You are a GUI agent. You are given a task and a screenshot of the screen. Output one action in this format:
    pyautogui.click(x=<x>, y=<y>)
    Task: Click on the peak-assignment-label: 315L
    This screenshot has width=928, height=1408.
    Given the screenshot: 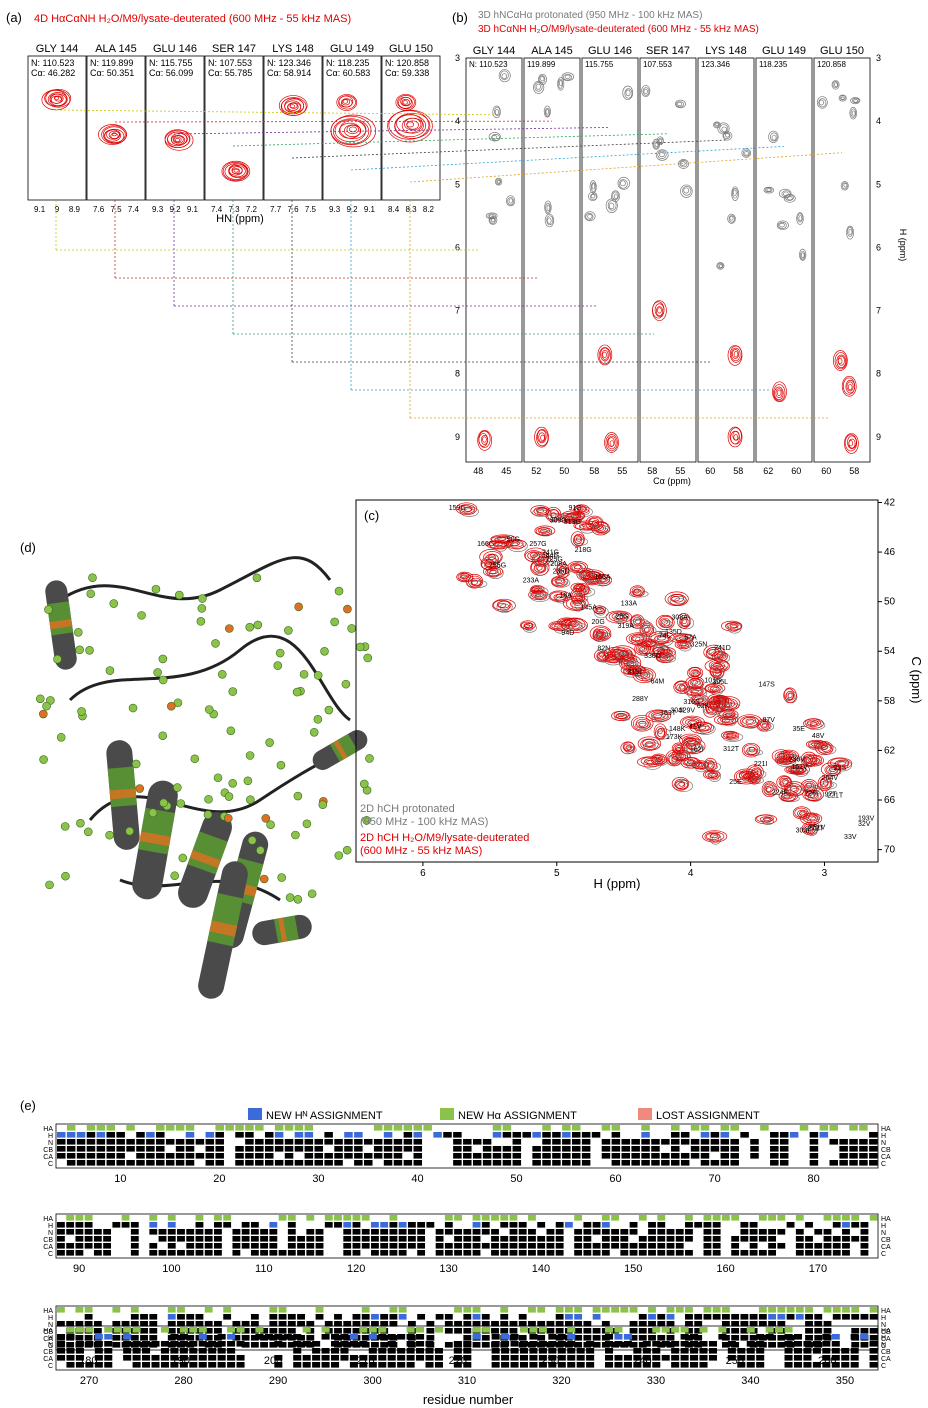 What is the action you would take?
    pyautogui.click(x=635, y=672)
    